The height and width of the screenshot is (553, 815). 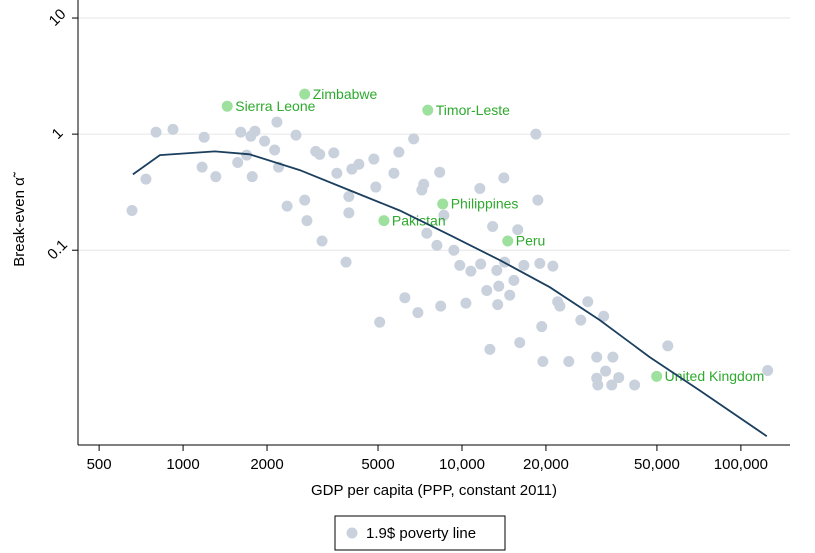 I want to click on x-tick-label: 100,000, so click(x=741, y=464).